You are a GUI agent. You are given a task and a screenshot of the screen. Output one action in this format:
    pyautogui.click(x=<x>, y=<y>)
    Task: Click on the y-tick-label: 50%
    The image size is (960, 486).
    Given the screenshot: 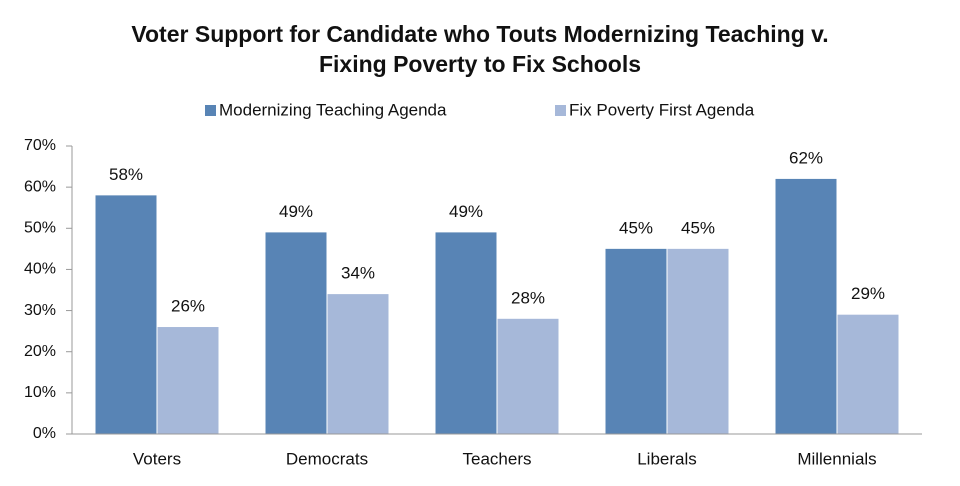 What is the action you would take?
    pyautogui.click(x=40, y=228)
    